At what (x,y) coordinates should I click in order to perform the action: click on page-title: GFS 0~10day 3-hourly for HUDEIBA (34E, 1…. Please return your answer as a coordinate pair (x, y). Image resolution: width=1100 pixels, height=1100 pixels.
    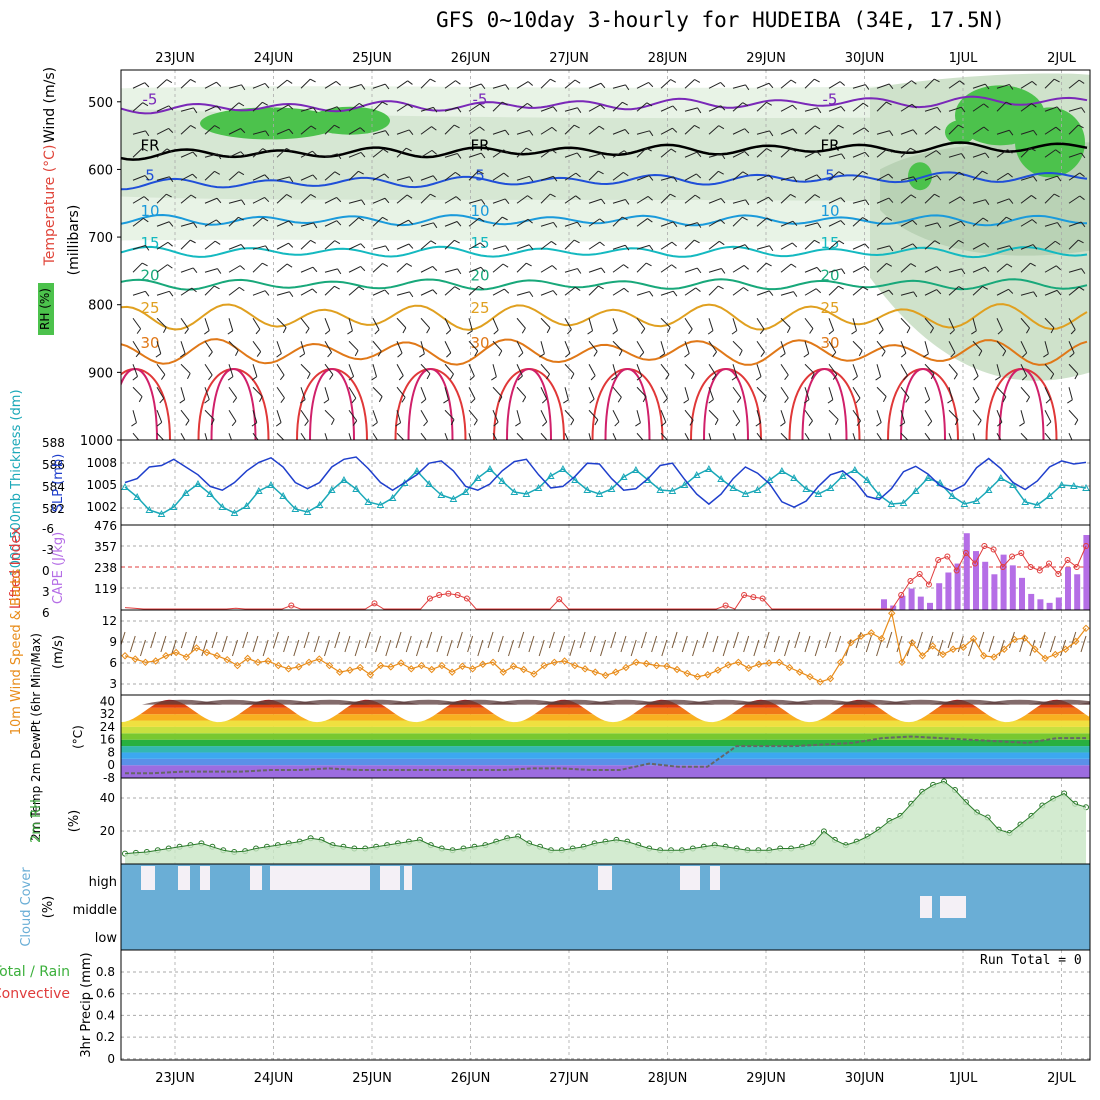
    Looking at the image, I should click on (720, 20).